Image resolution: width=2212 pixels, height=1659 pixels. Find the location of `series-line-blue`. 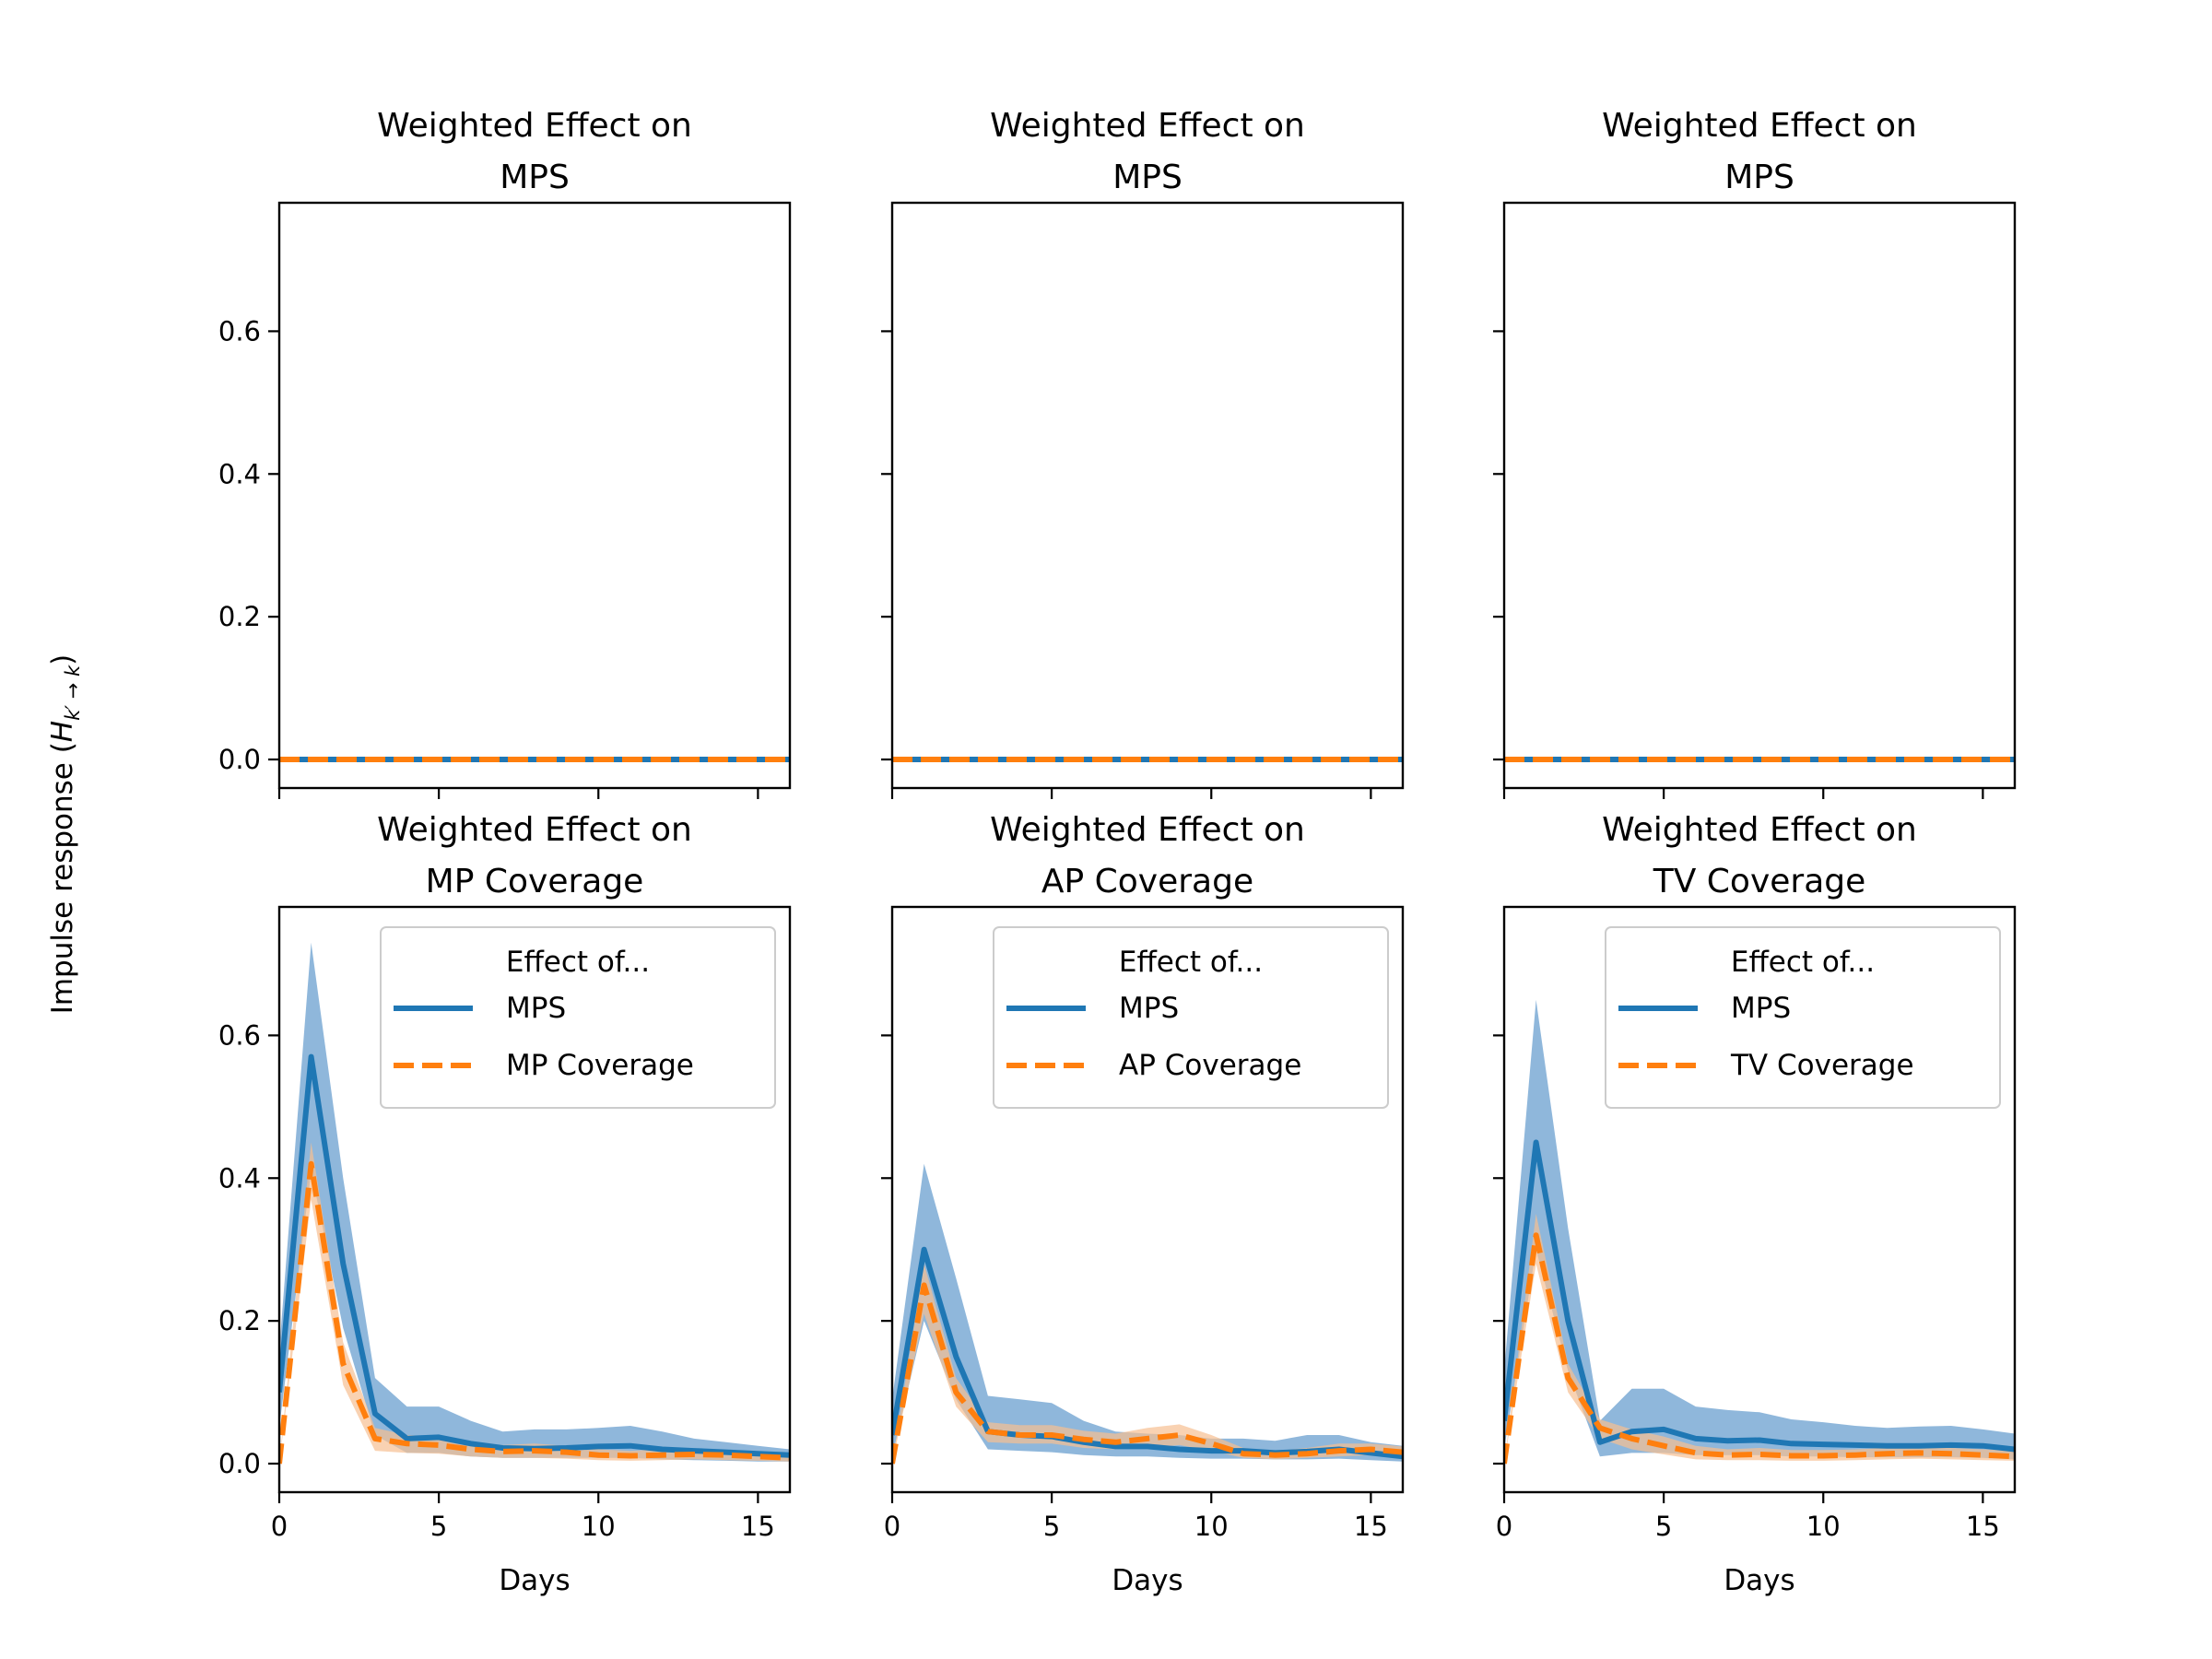

series-line-blue is located at coordinates (1759, 1296).